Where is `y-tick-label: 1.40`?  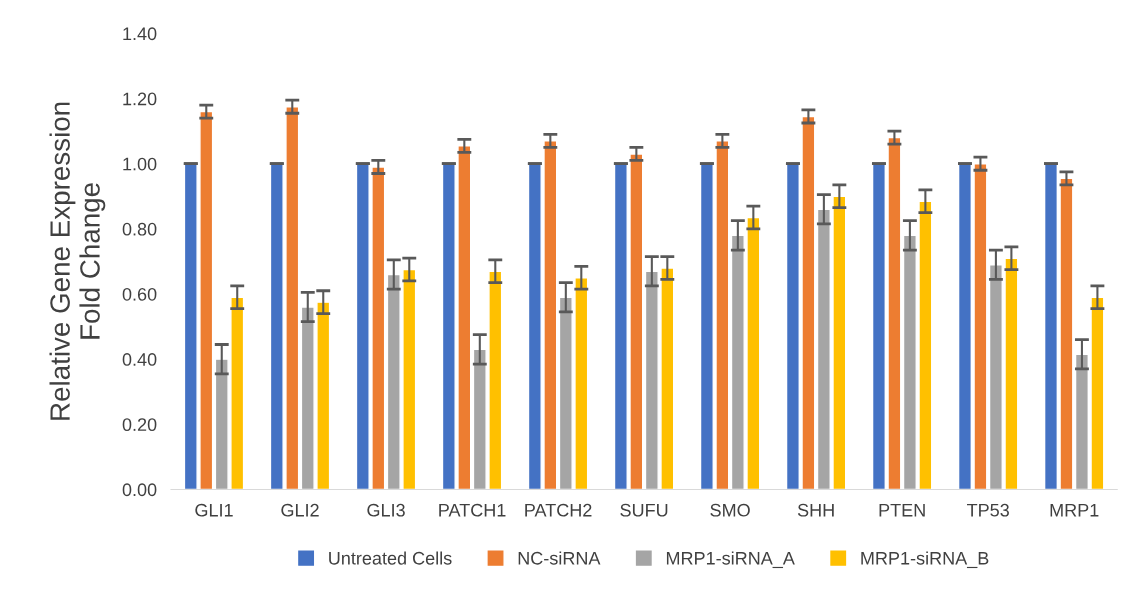 y-tick-label: 1.40 is located at coordinates (140, 34).